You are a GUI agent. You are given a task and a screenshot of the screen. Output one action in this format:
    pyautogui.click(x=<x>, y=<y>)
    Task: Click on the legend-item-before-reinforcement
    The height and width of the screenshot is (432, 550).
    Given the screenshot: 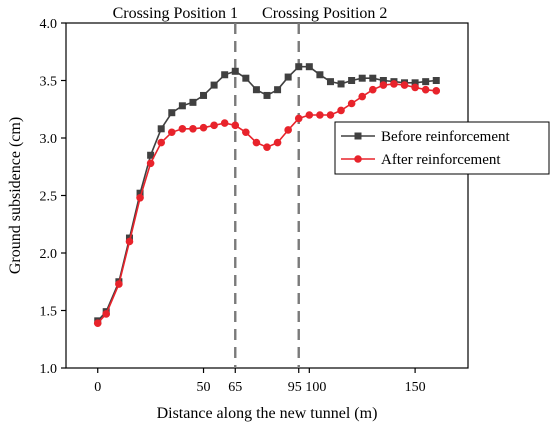 What is the action you would take?
    pyautogui.click(x=358, y=136)
    